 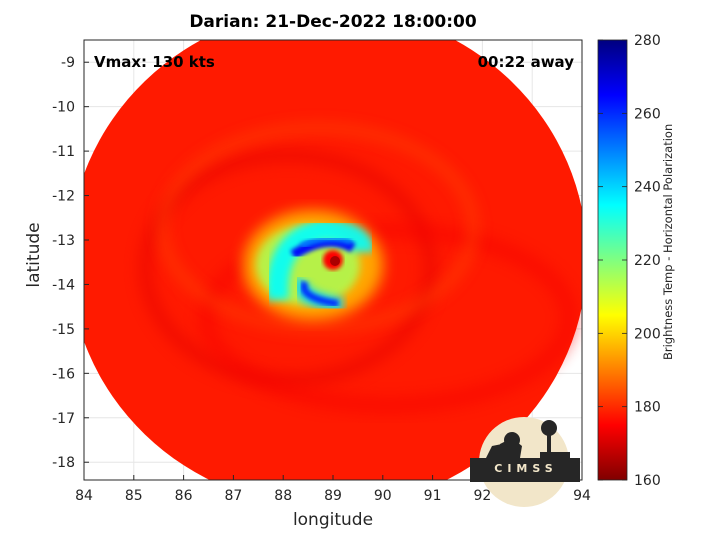 What do you see at coordinates (319, 294) in the screenshot?
I see `rainband-red` at bounding box center [319, 294].